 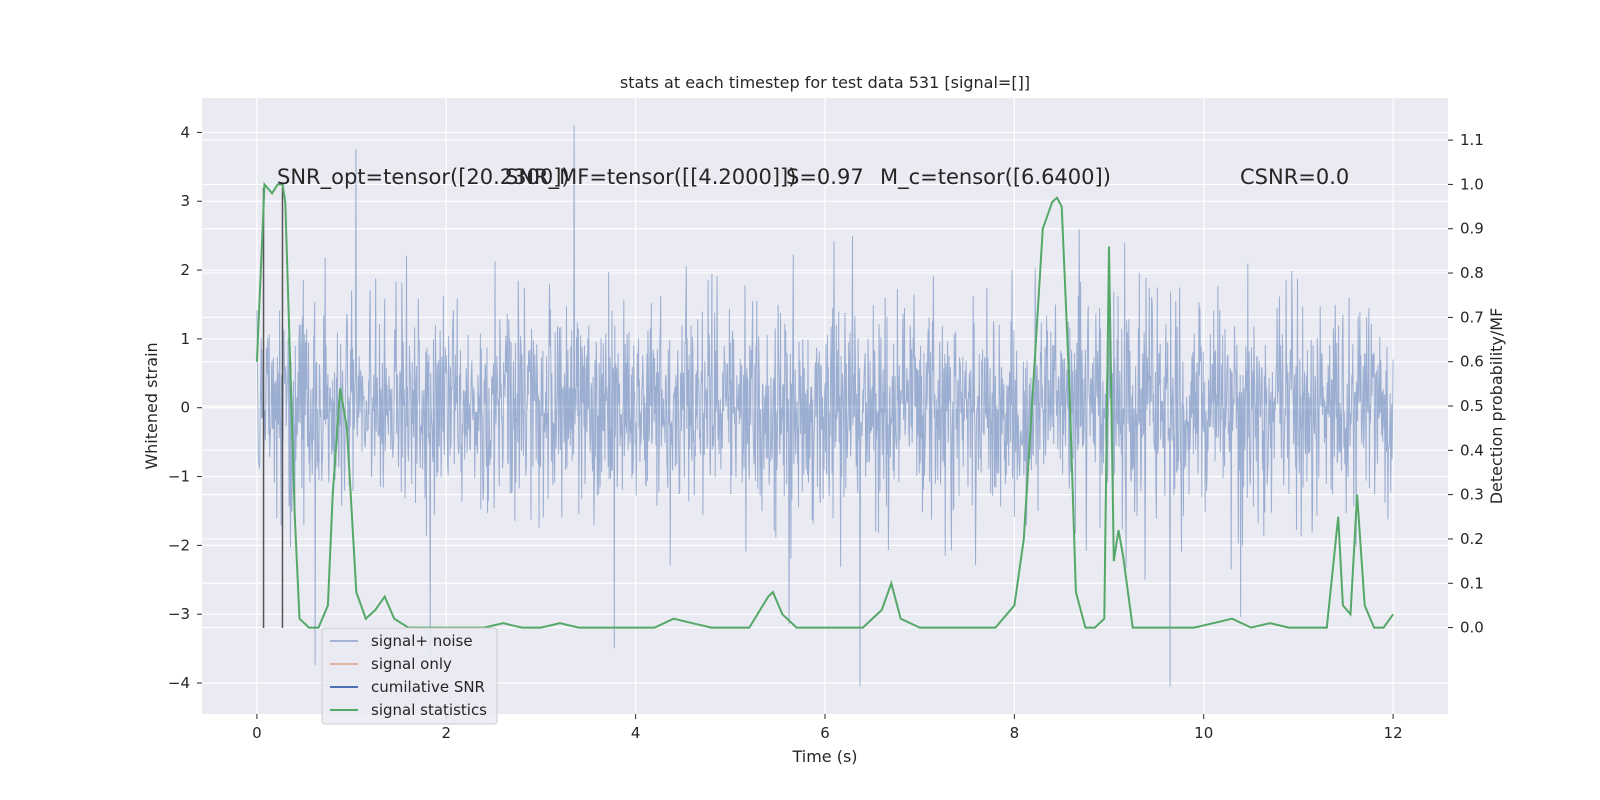 I want to click on y2-tick-label: 0.8, so click(x=1472, y=273).